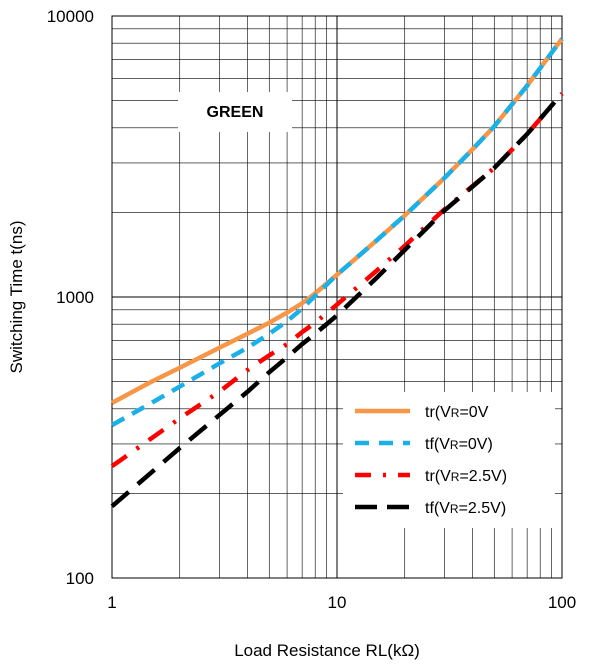 The height and width of the screenshot is (666, 596). What do you see at coordinates (457, 412) in the screenshot?
I see `legend-label-0: tr(VR=0V` at bounding box center [457, 412].